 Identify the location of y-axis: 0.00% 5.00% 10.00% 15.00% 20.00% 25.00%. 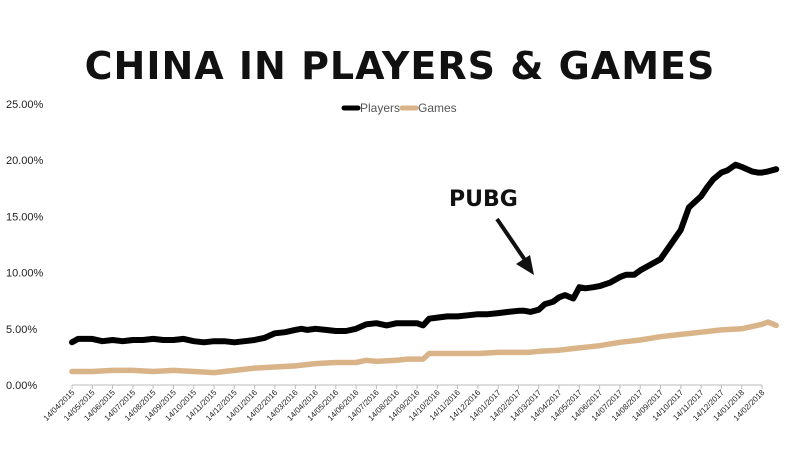
(25, 245).